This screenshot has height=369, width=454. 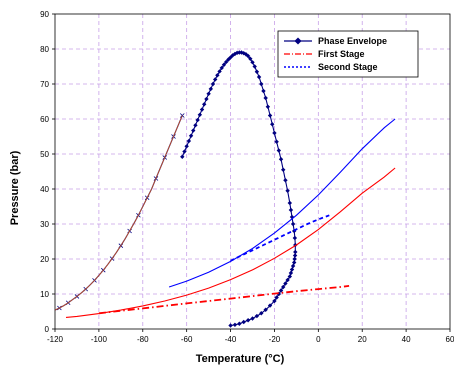 What do you see at coordinates (298, 41) in the screenshot?
I see `legend-marker-phase-envelope` at bounding box center [298, 41].